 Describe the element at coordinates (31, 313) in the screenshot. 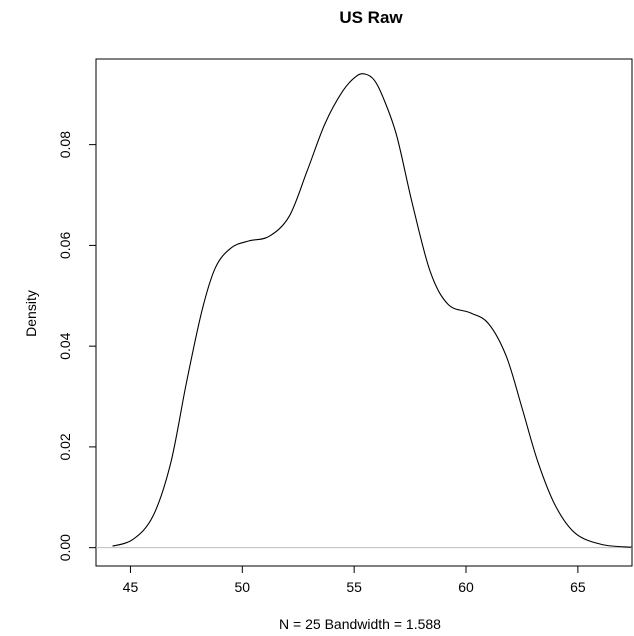

I see `y-axis-label: Density` at that location.